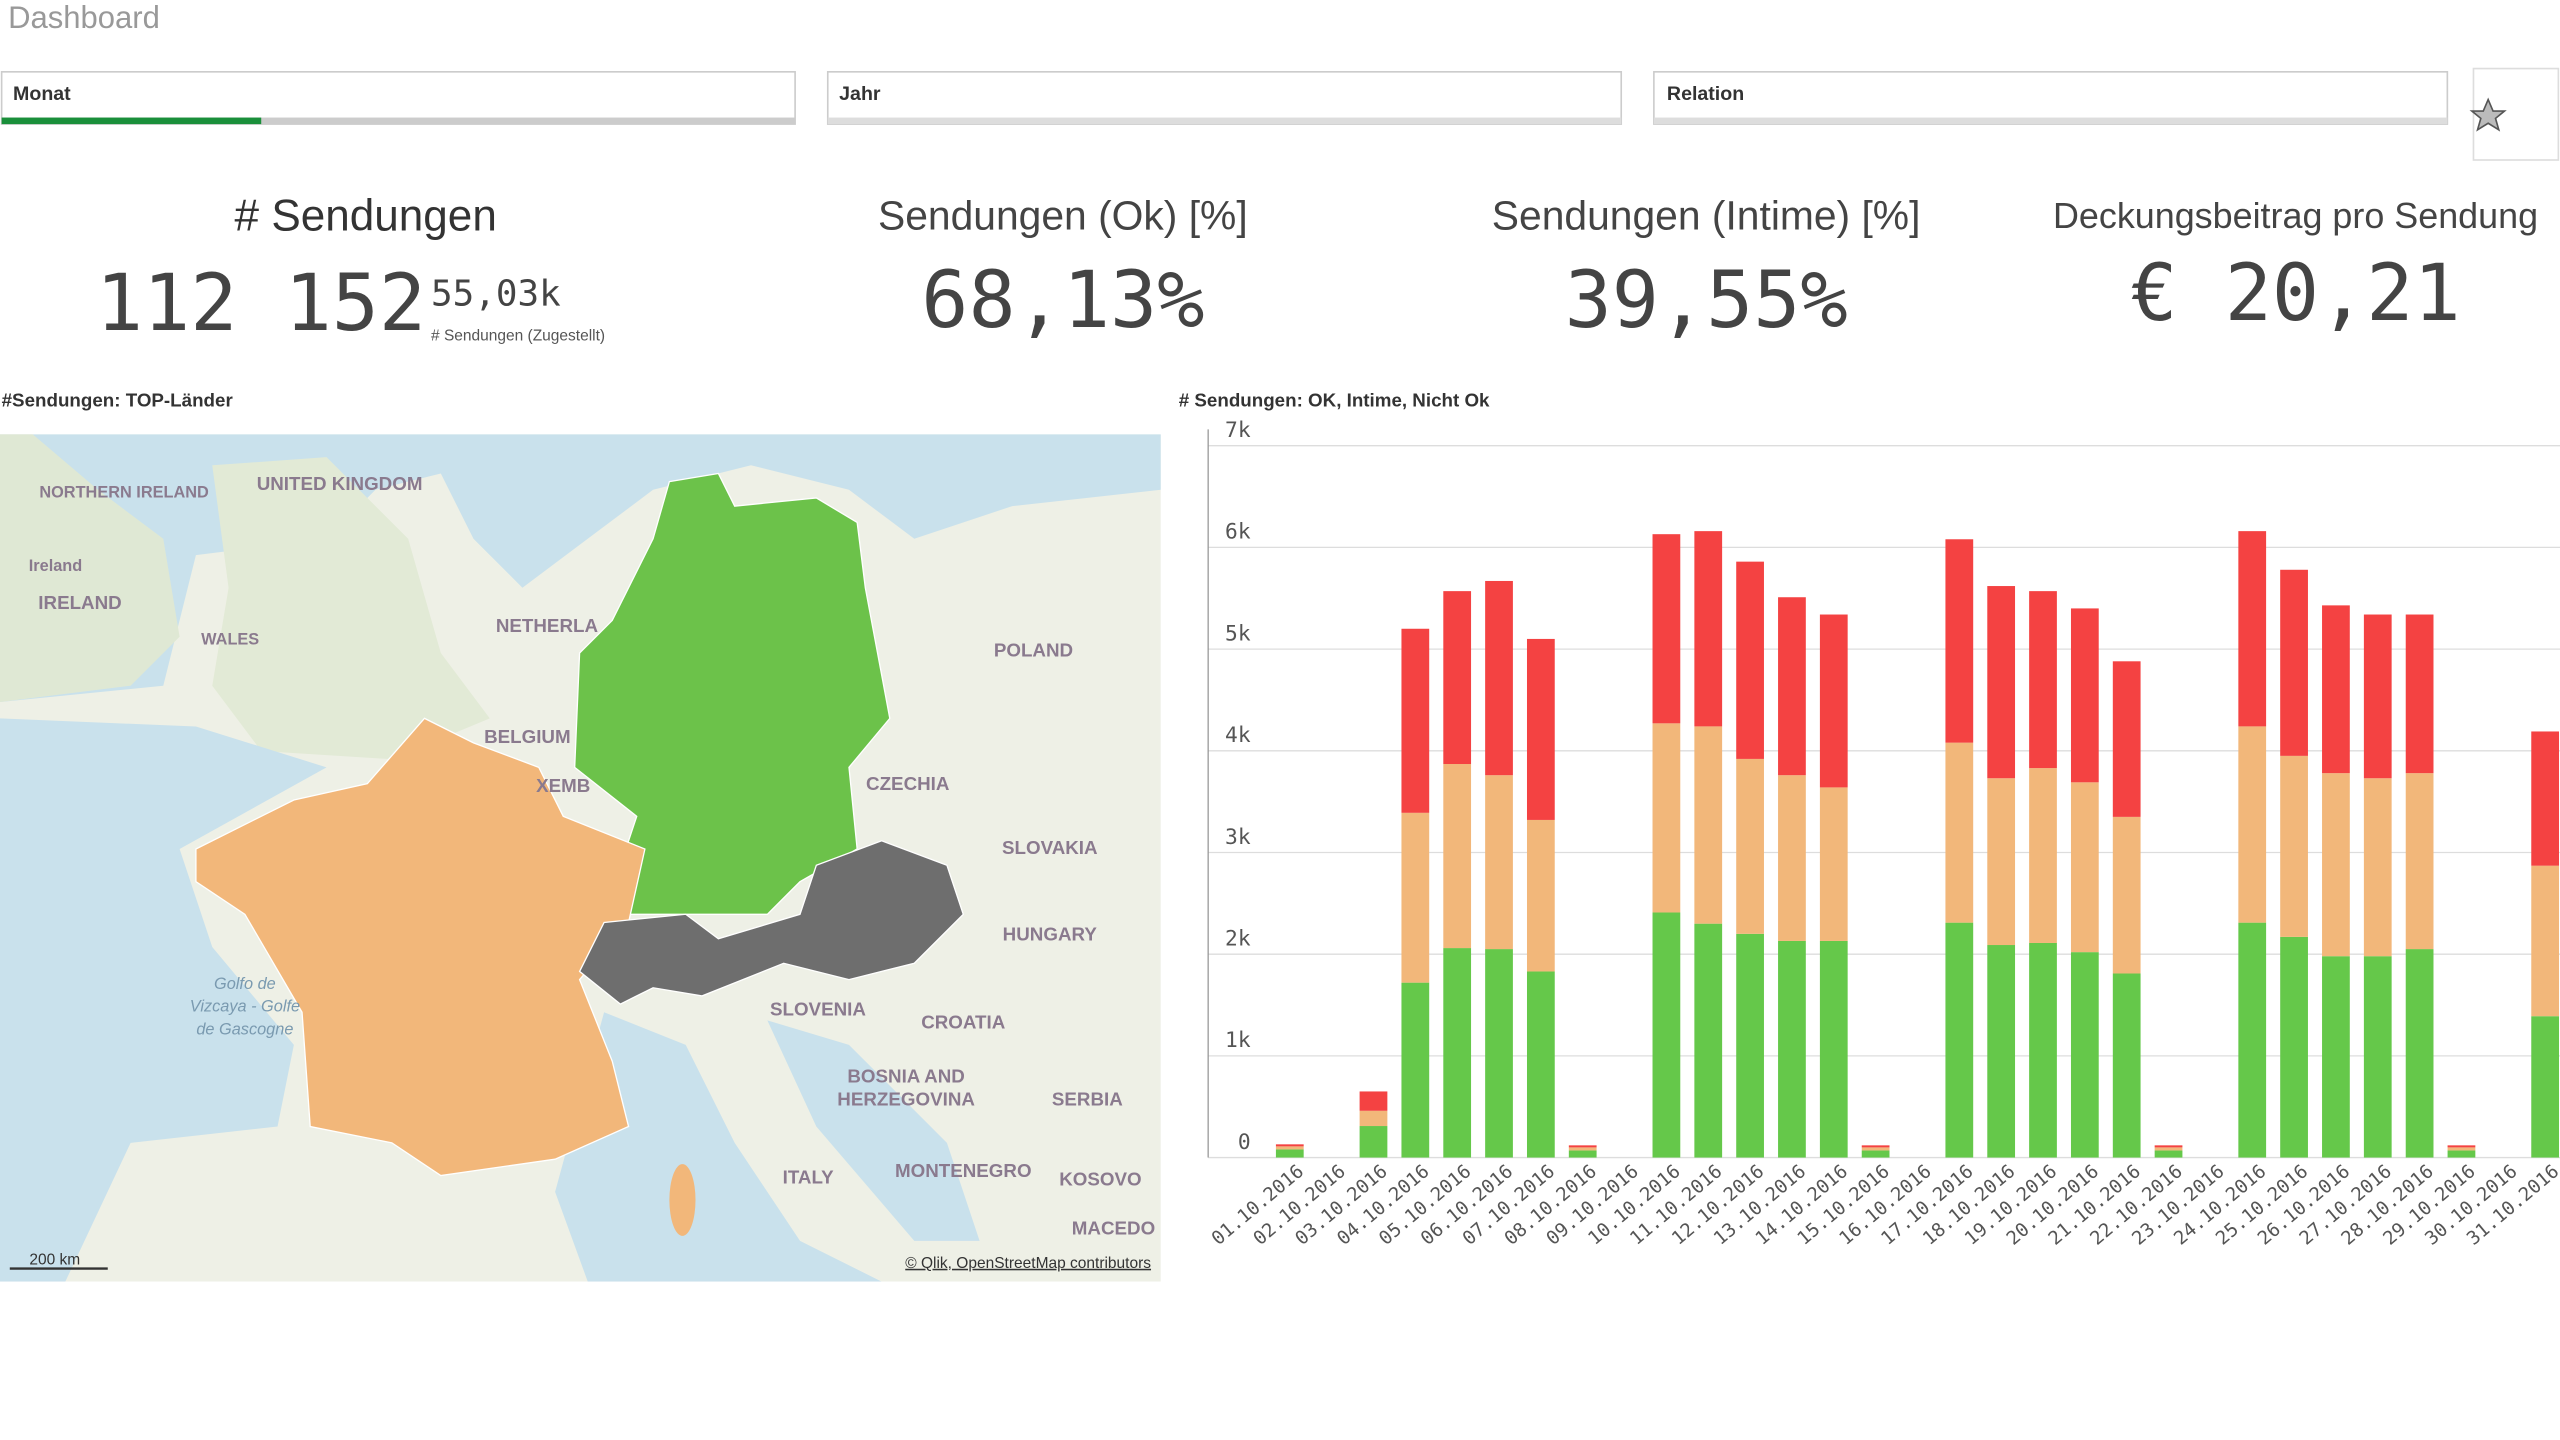  Describe the element at coordinates (1063, 216) in the screenshot. I see `kpi-title: Sendungen (Ok) [%]` at that location.